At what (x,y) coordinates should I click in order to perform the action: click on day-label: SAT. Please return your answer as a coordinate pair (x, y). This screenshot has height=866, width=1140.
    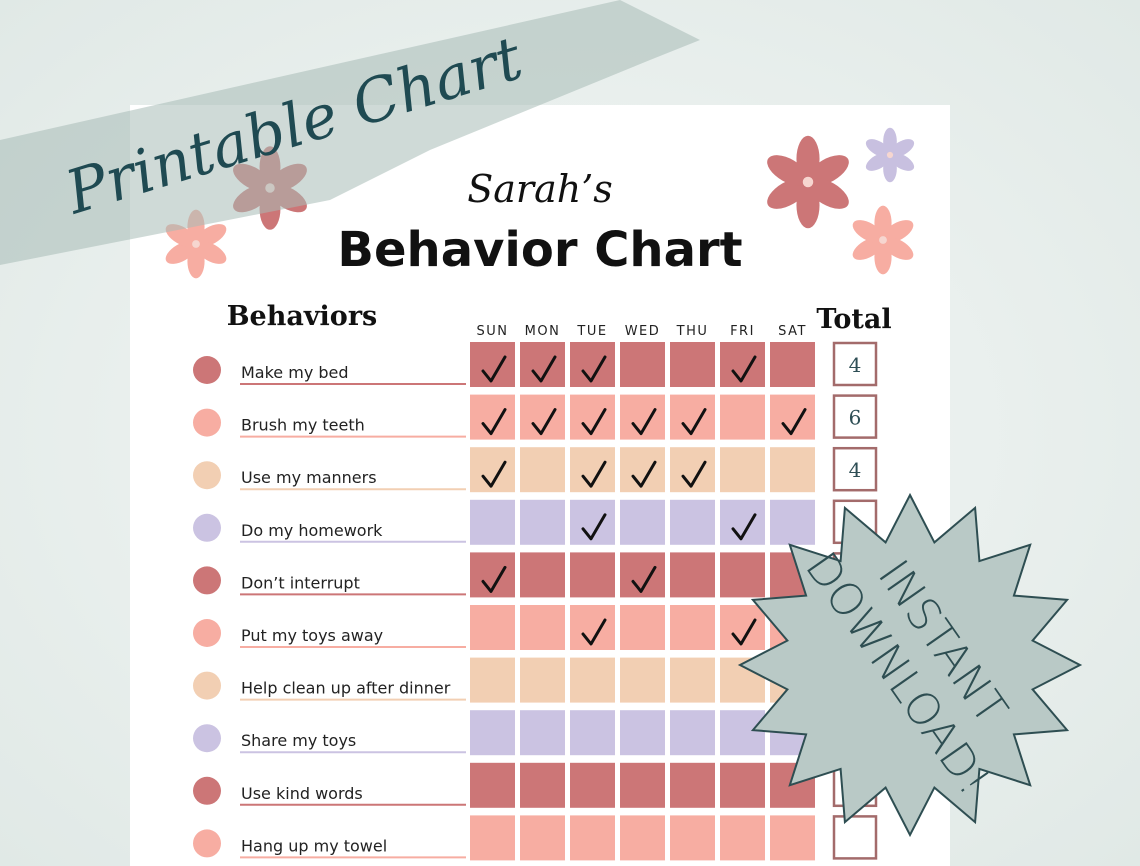
    Looking at the image, I should click on (792, 331).